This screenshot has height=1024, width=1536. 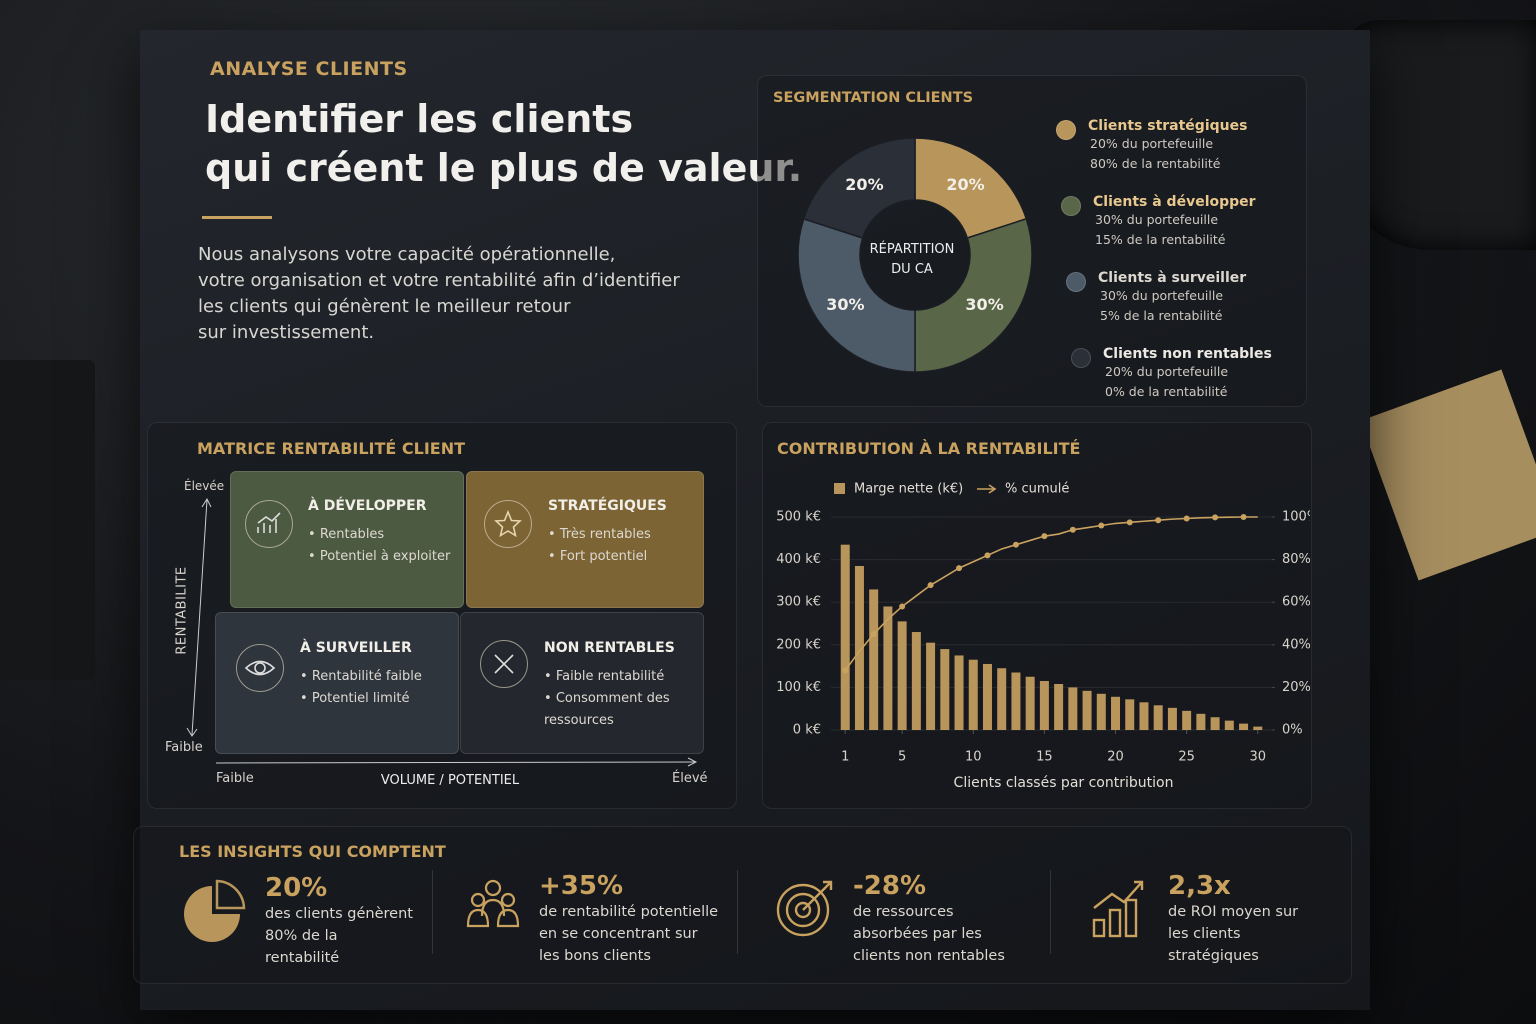 What do you see at coordinates (798, 559) in the screenshot?
I see `y-tick-label: 400 k€` at bounding box center [798, 559].